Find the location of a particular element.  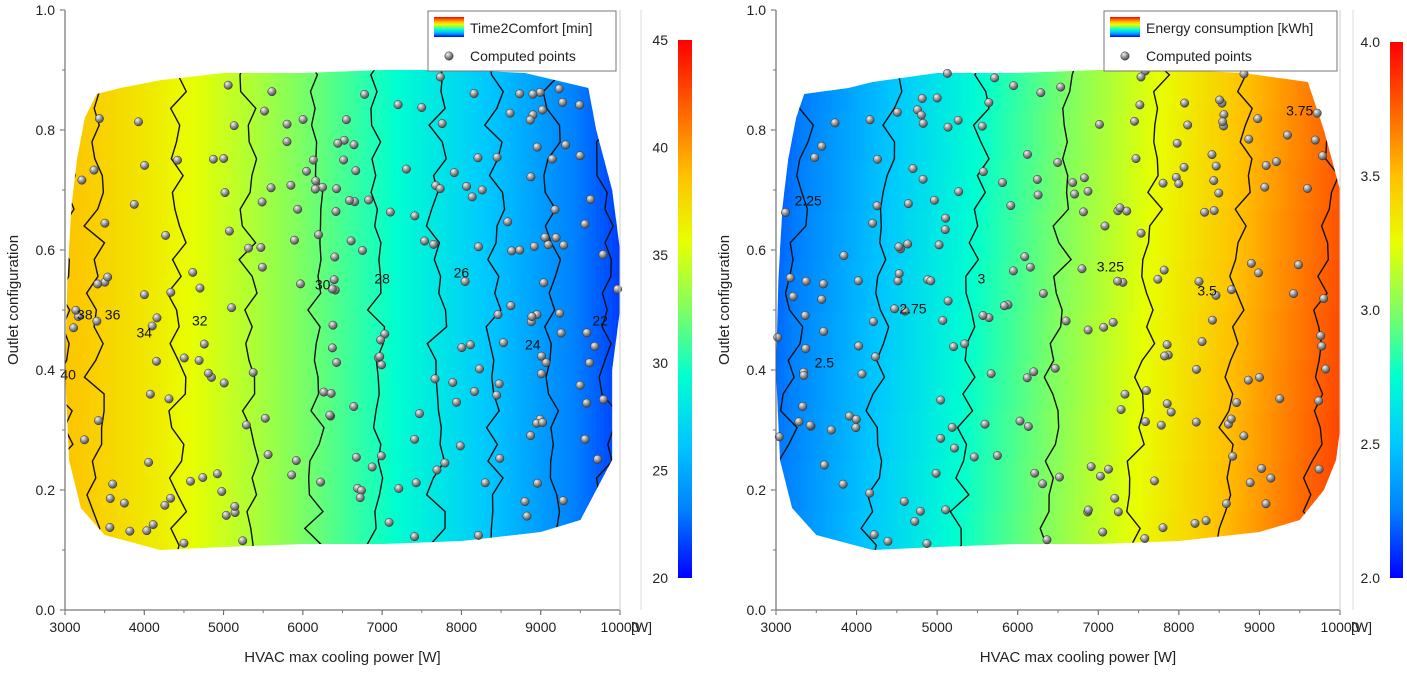

legend-point-swatch is located at coordinates (449, 56).